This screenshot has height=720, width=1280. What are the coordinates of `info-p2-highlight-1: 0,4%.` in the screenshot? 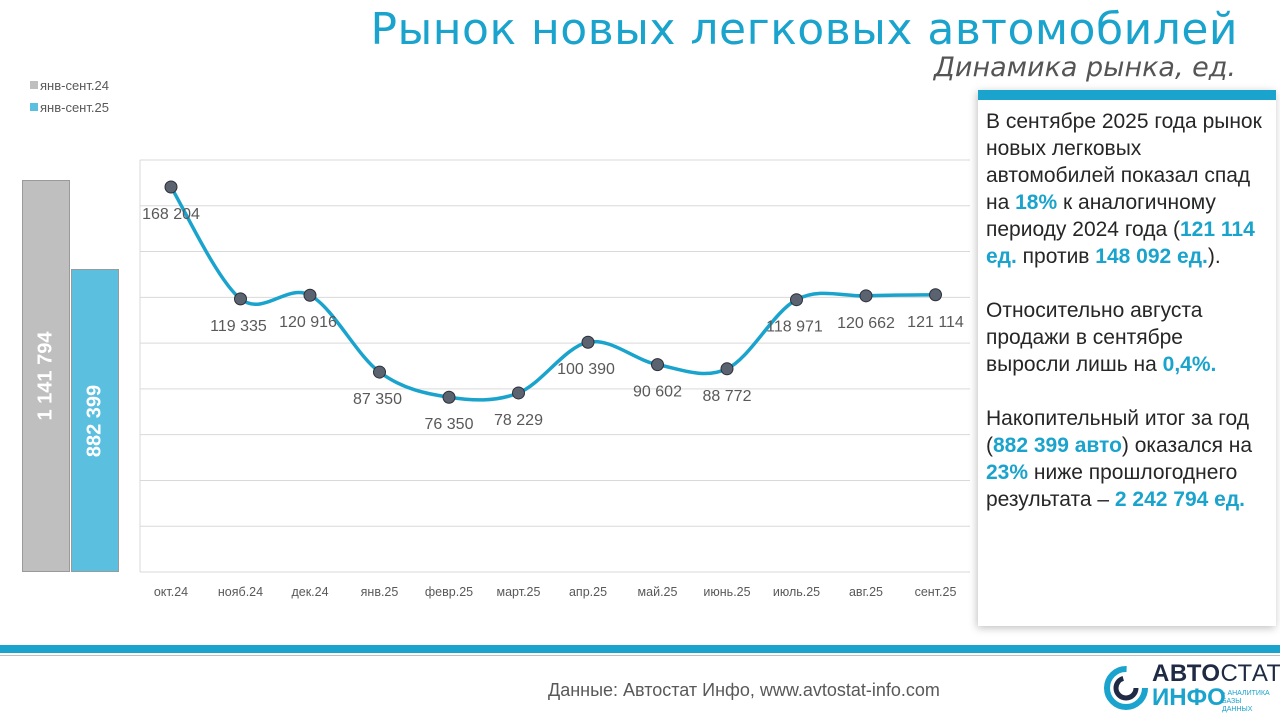 It's located at (1189, 364).